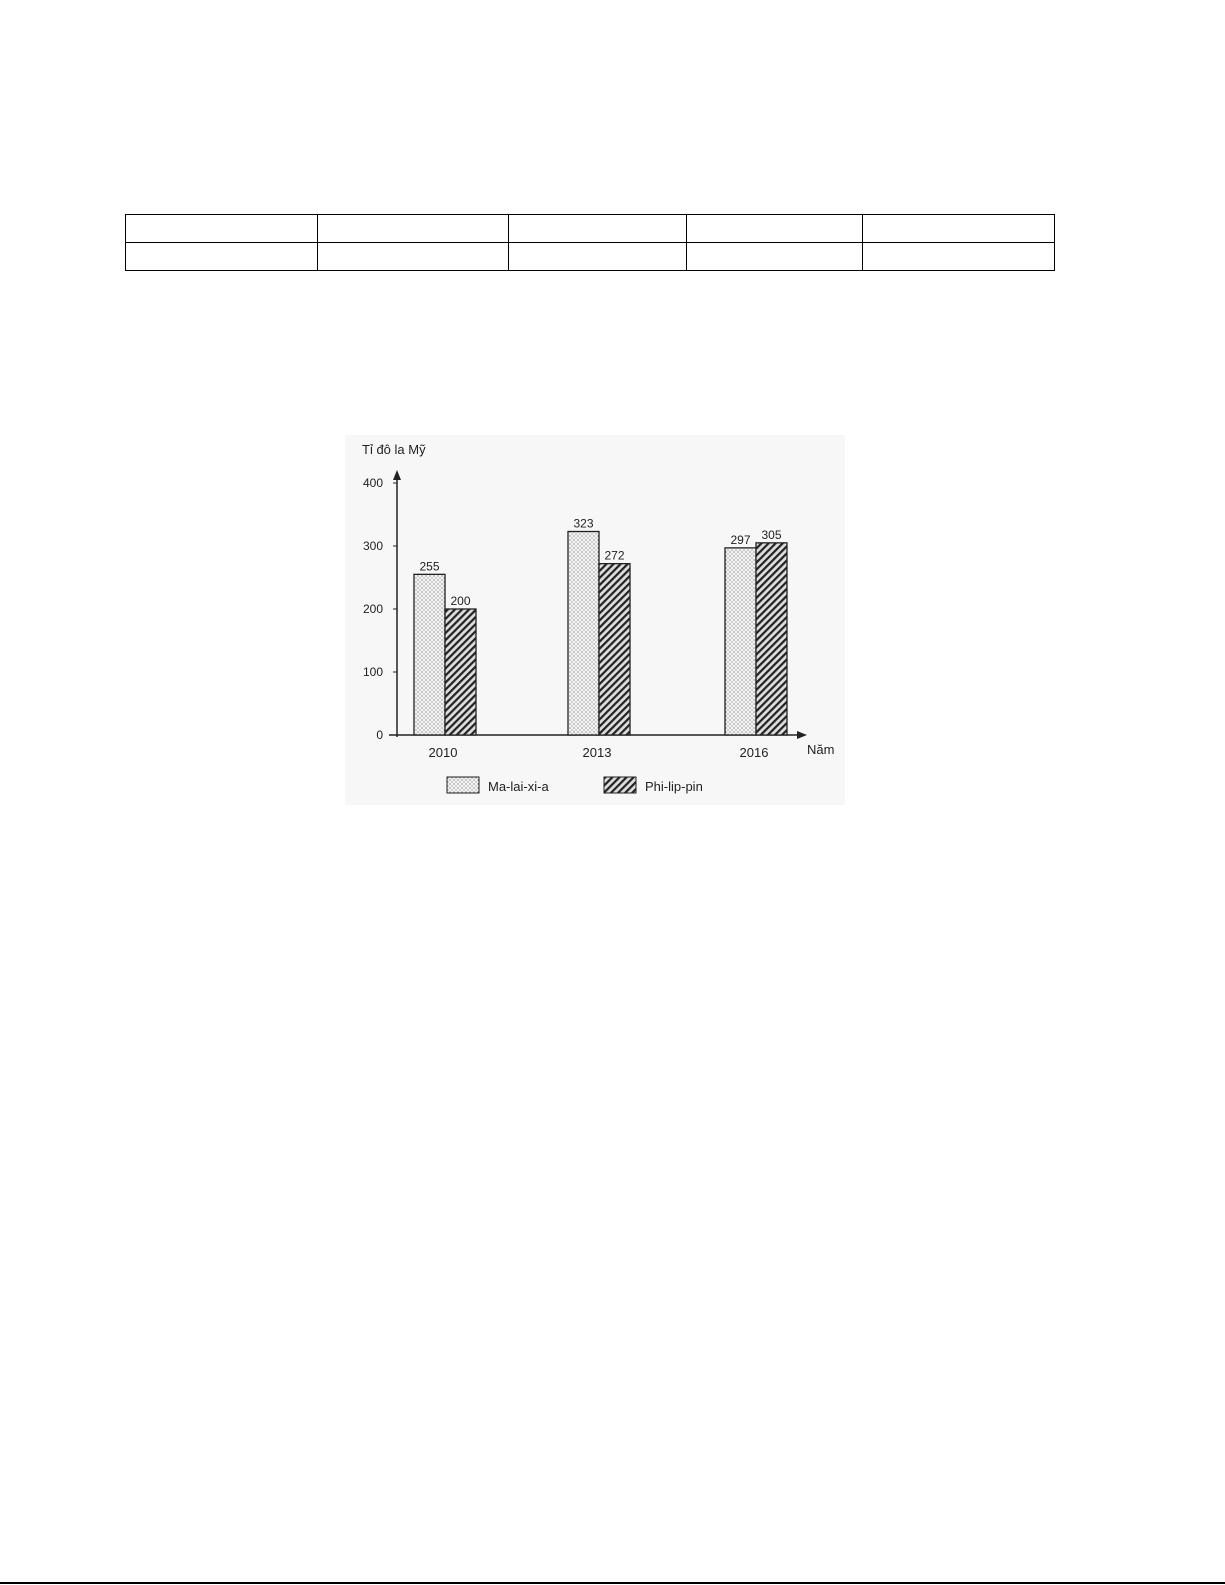 This screenshot has height=1585, width=1225. I want to click on legend-label-ma-lai-xi-a: Ma-lai-xi-a, so click(518, 786).